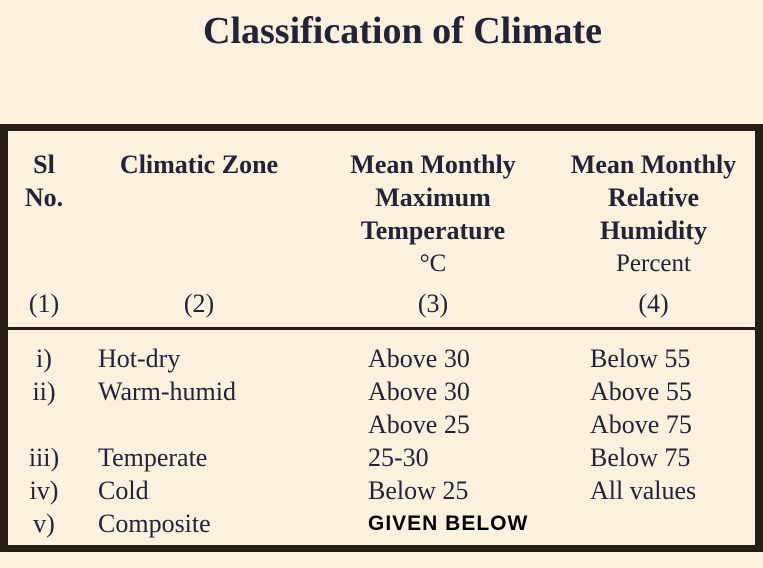  What do you see at coordinates (418, 490) in the screenshot?
I see `cell-temperature: Below 25` at bounding box center [418, 490].